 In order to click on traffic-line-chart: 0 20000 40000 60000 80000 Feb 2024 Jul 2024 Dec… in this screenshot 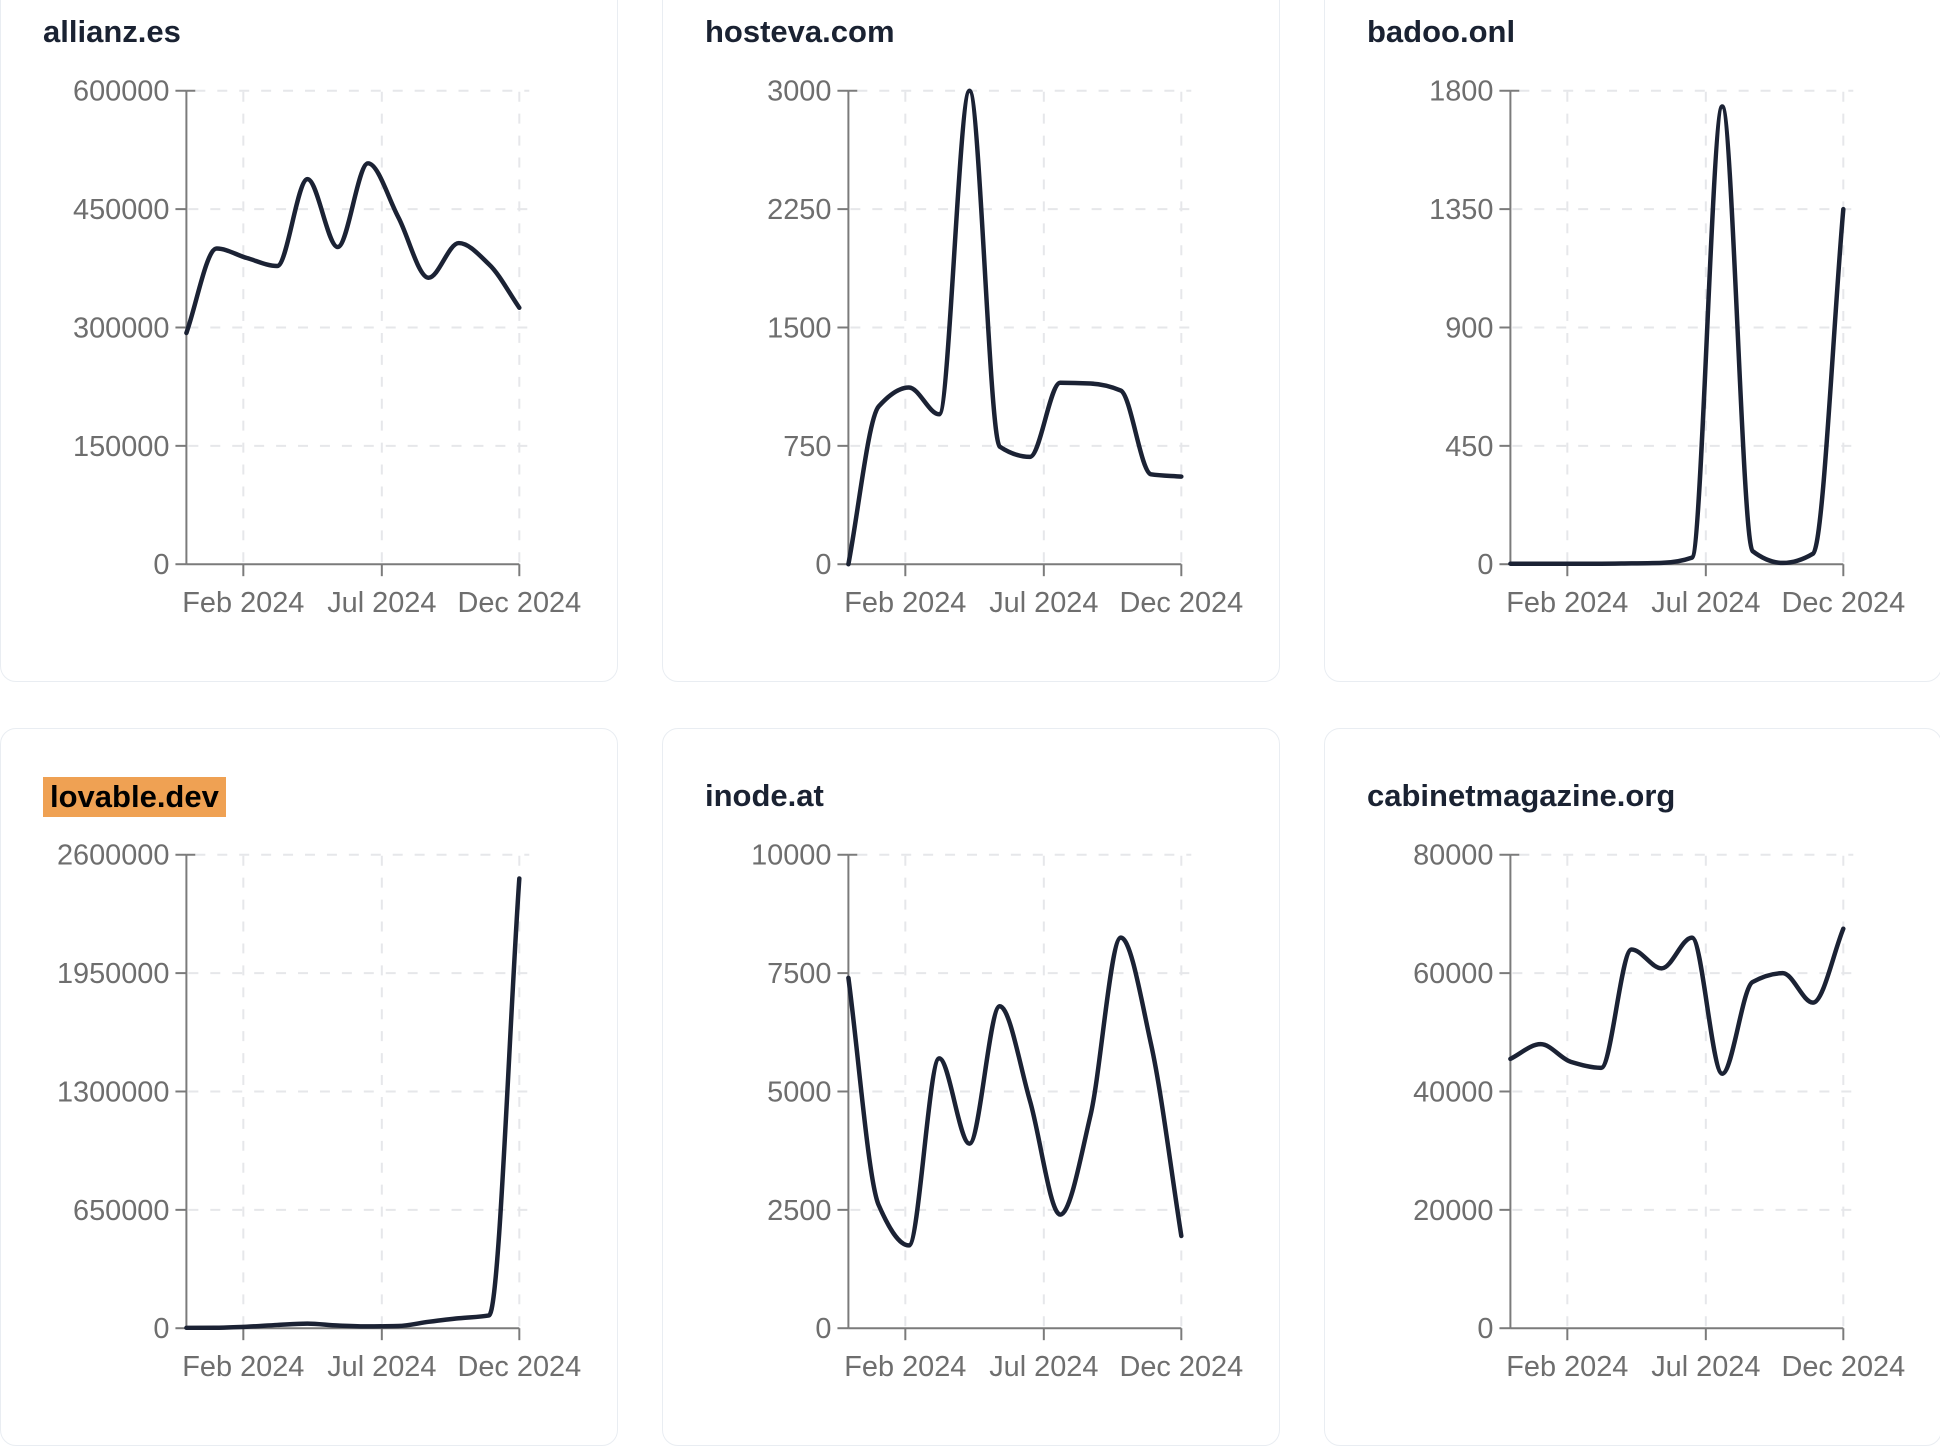, I will do `click(1659, 1111)`.